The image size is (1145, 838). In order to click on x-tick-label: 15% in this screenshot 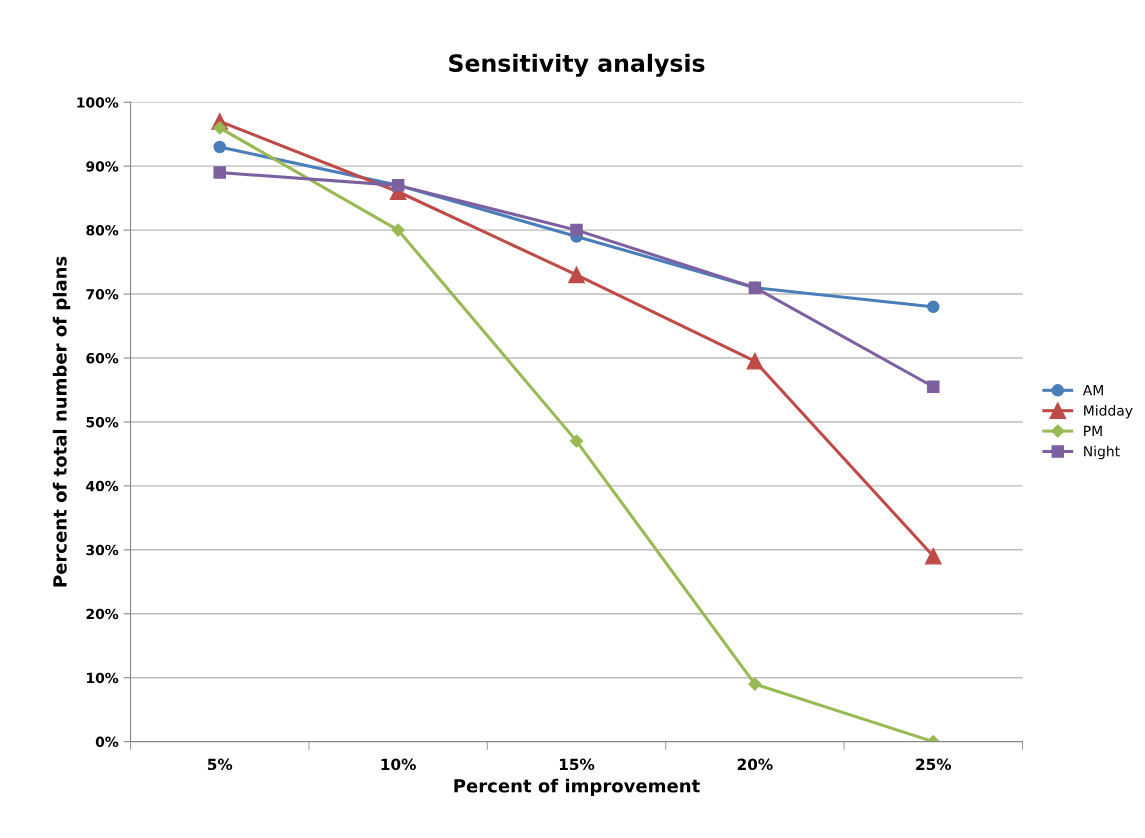, I will do `click(577, 764)`.